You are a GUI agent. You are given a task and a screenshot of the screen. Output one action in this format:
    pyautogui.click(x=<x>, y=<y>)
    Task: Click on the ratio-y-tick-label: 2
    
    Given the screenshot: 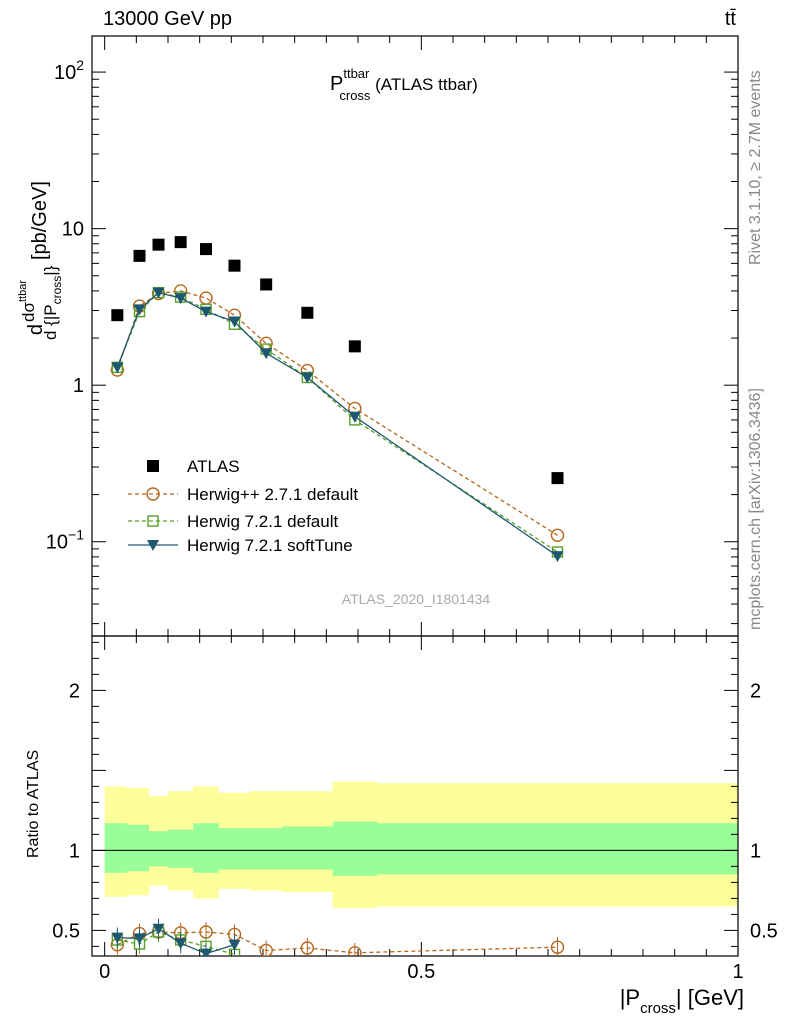 What is the action you would take?
    pyautogui.click(x=74, y=691)
    